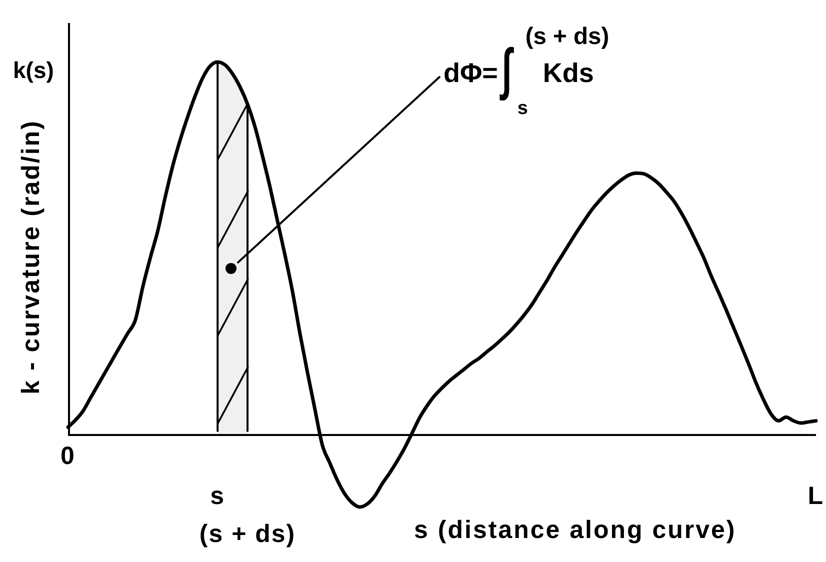 Image resolution: width=826 pixels, height=562 pixels. What do you see at coordinates (247, 534) in the screenshot?
I see `x-tick-label: (s + ds)` at bounding box center [247, 534].